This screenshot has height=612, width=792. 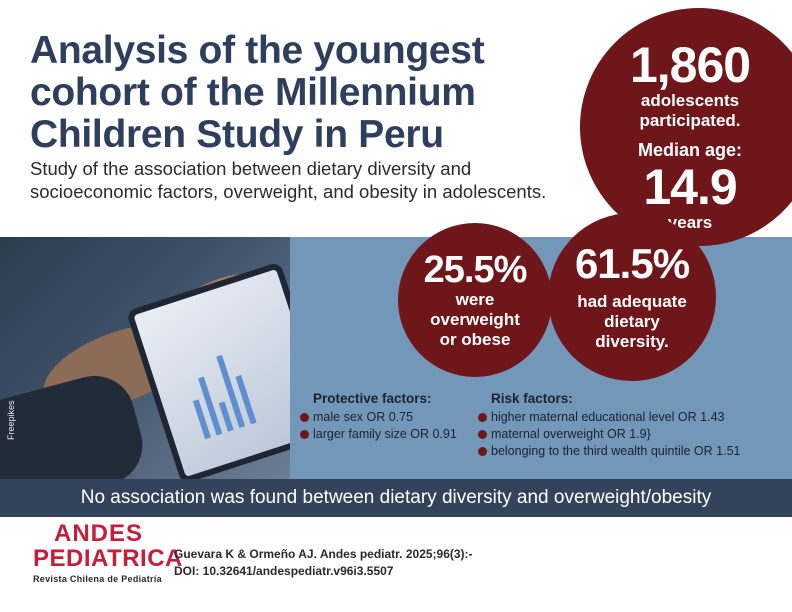 What do you see at coordinates (363, 417) in the screenshot?
I see `factor-text: male sex OR 0.75` at bounding box center [363, 417].